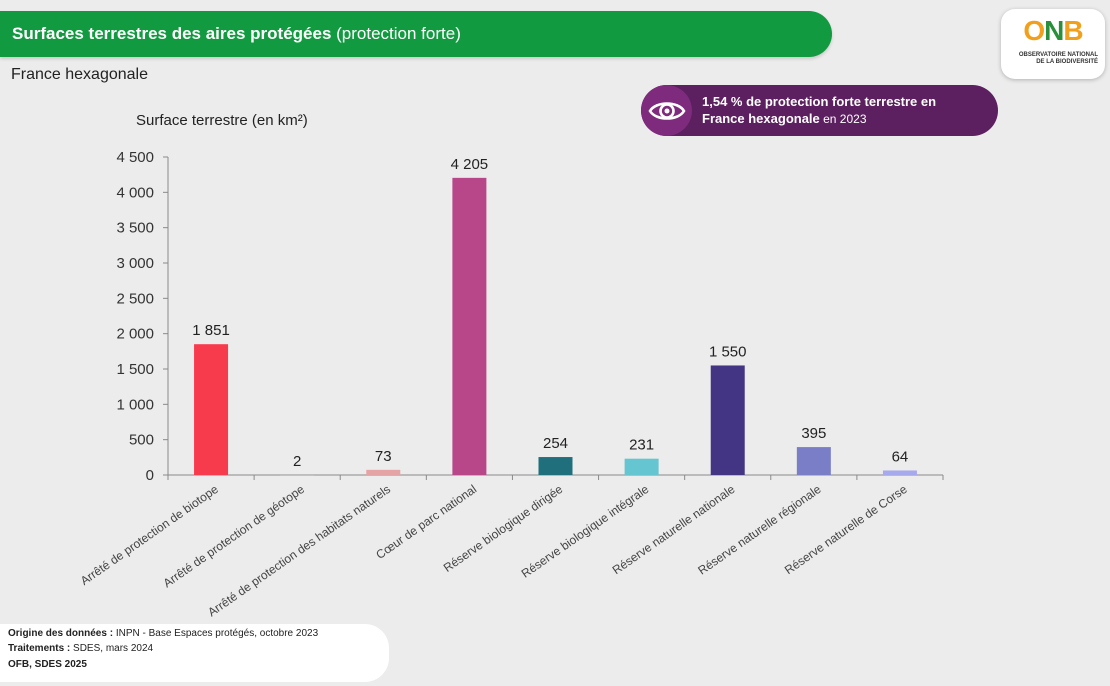  I want to click on callout-icon-circle, so click(666, 110).